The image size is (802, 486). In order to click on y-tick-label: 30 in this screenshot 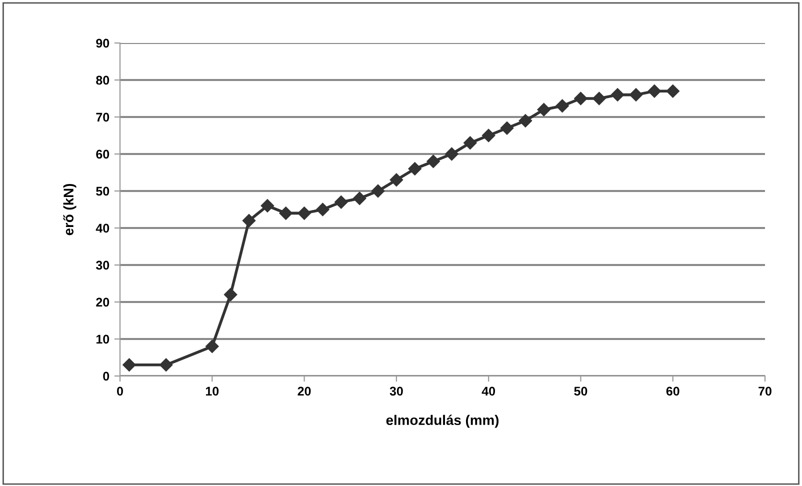, I will do `click(103, 265)`.